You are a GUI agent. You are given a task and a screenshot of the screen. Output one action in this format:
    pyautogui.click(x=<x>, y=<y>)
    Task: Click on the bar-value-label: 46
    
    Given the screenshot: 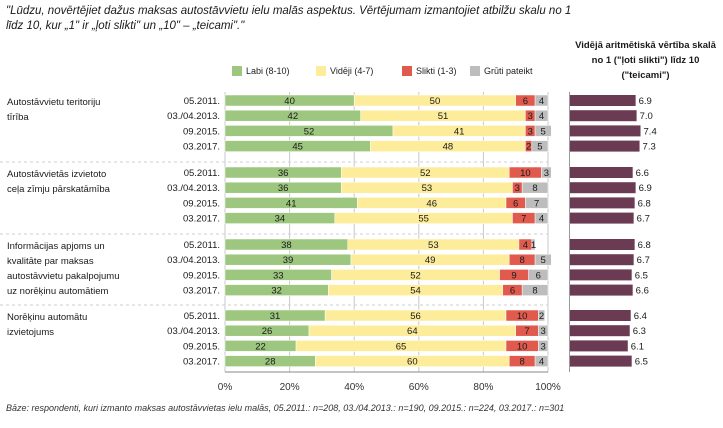 What is the action you would take?
    pyautogui.click(x=431, y=203)
    